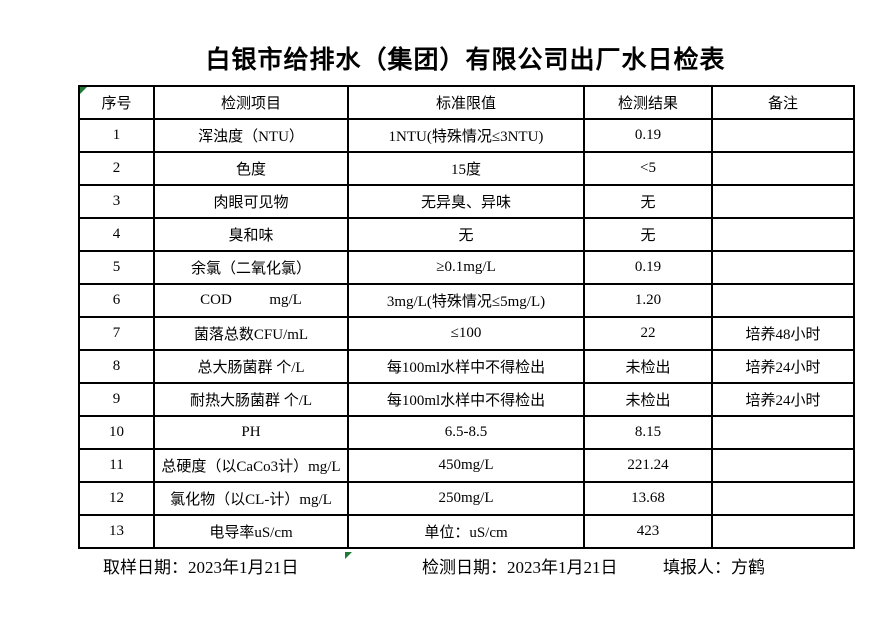 This screenshot has height=635, width=895. What do you see at coordinates (648, 465) in the screenshot?
I see `cell-result: 221.24` at bounding box center [648, 465].